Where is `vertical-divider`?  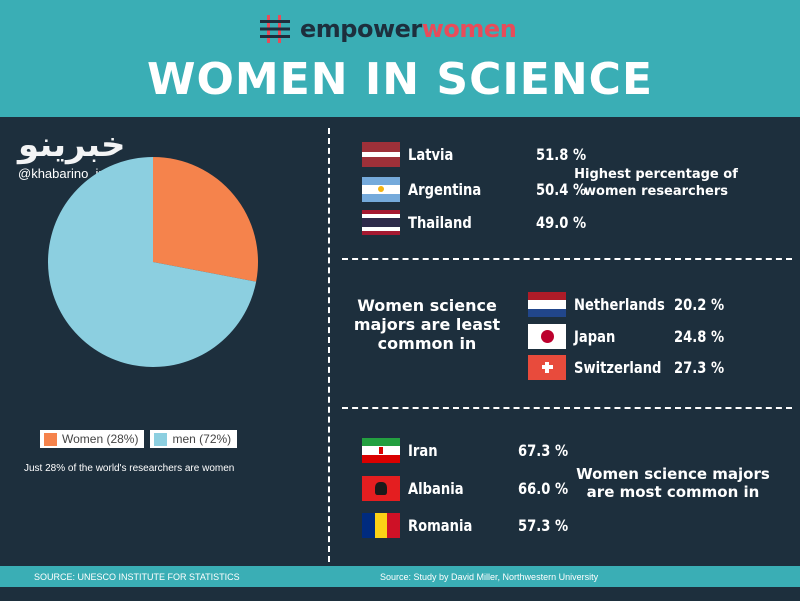 vertical-divider is located at coordinates (329, 345).